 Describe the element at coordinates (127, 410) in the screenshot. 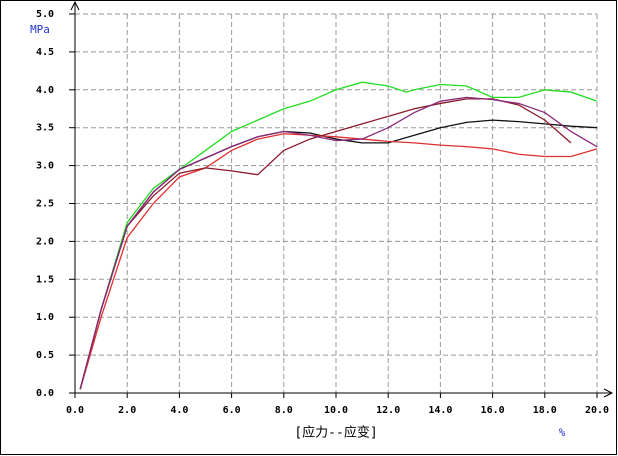

I see `x-tick-label: 2.0` at that location.